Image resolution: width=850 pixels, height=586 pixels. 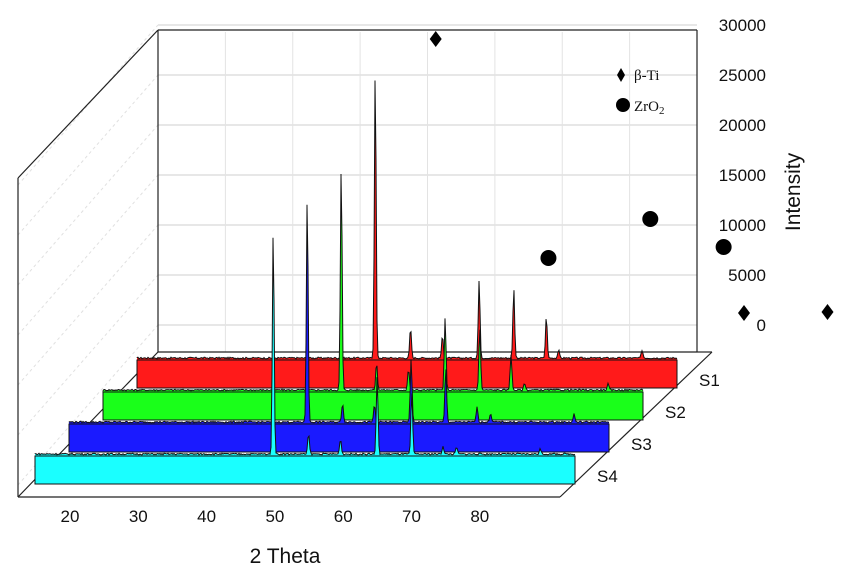 I want to click on series-label-s1: S1, so click(x=709, y=380).